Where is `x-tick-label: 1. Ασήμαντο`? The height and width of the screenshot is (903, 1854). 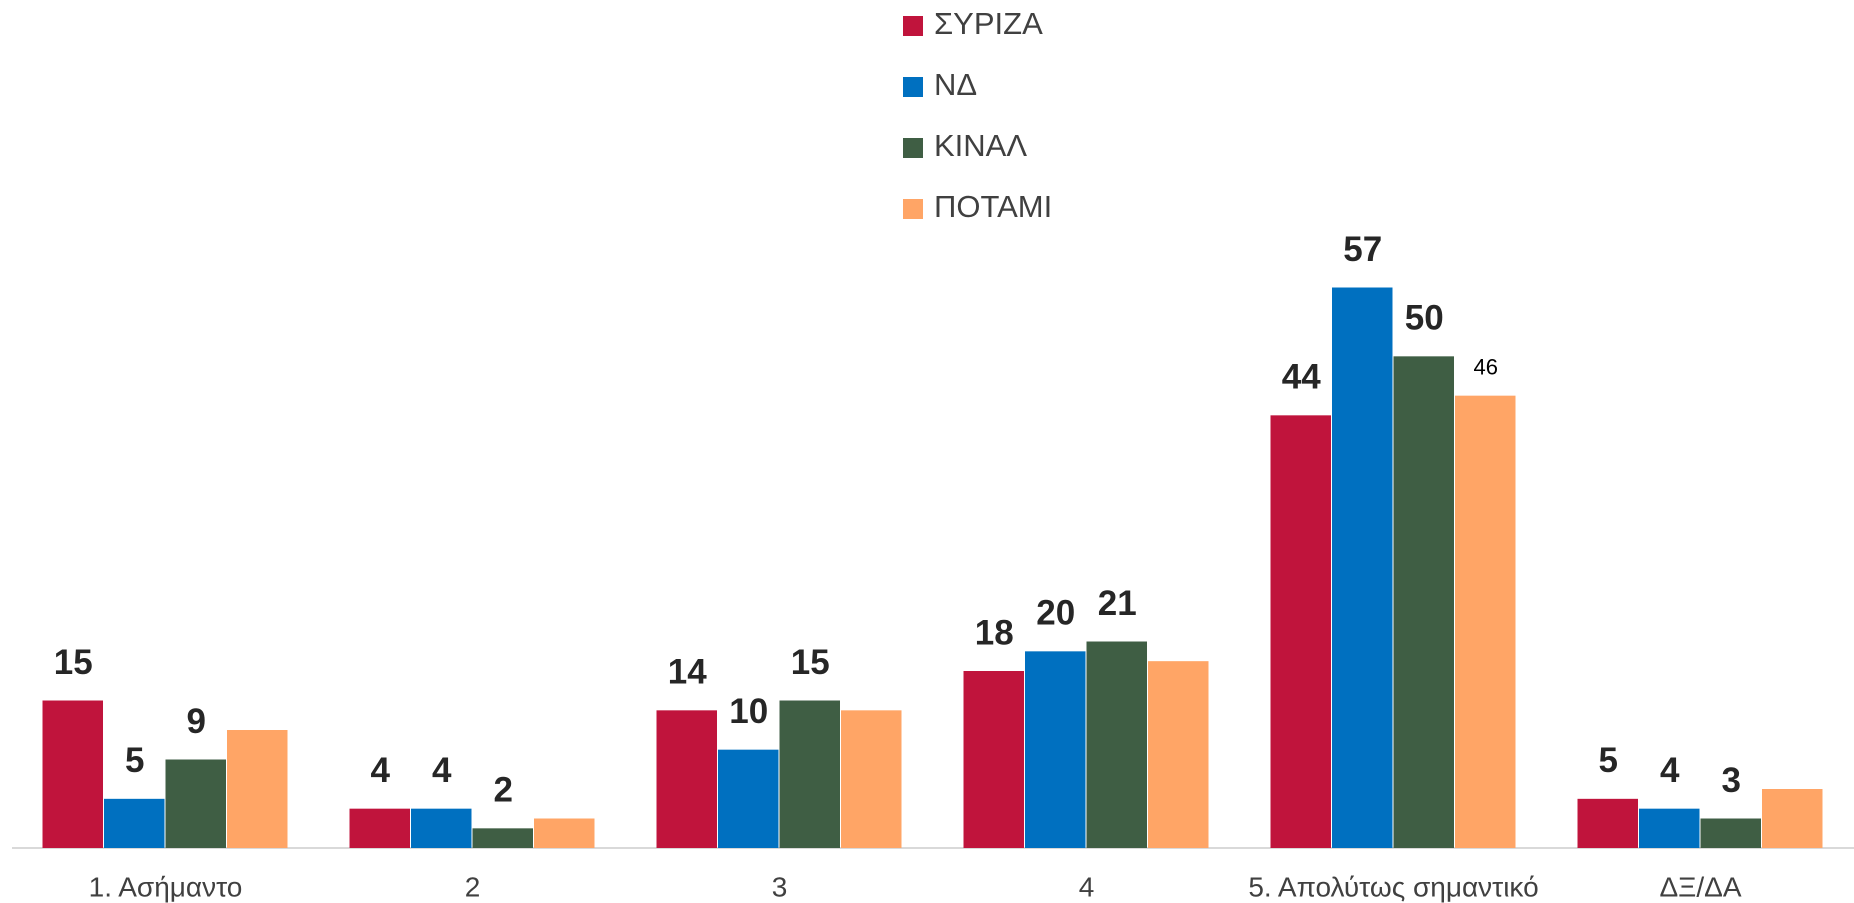 x-tick-label: 1. Ασήμαντο is located at coordinates (166, 886).